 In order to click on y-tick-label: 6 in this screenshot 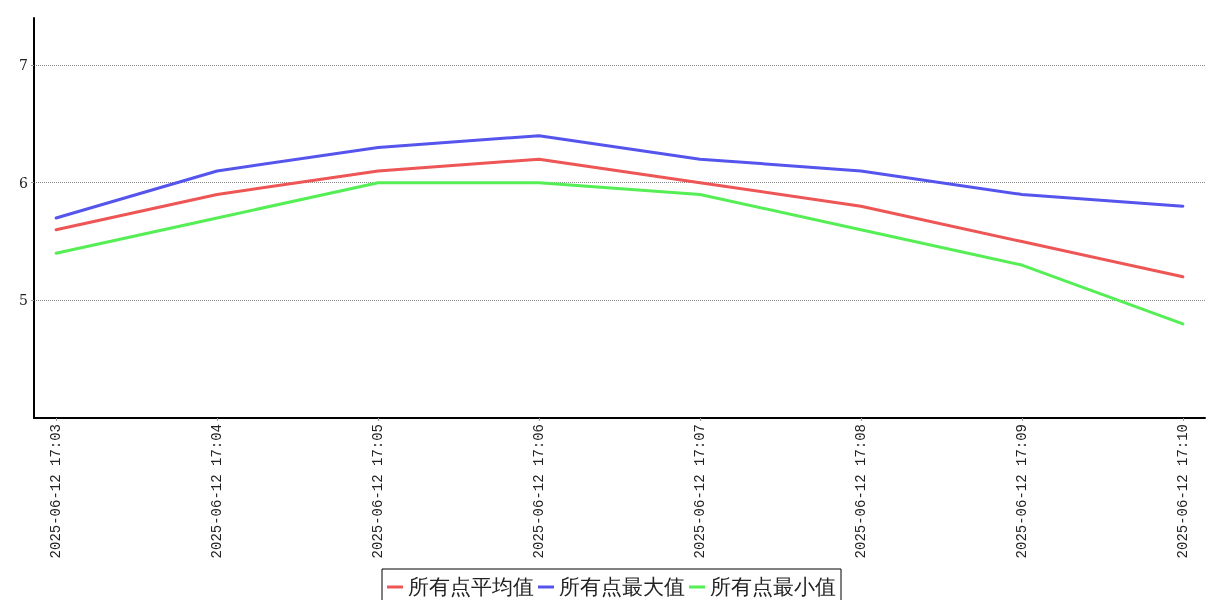, I will do `click(24, 182)`.